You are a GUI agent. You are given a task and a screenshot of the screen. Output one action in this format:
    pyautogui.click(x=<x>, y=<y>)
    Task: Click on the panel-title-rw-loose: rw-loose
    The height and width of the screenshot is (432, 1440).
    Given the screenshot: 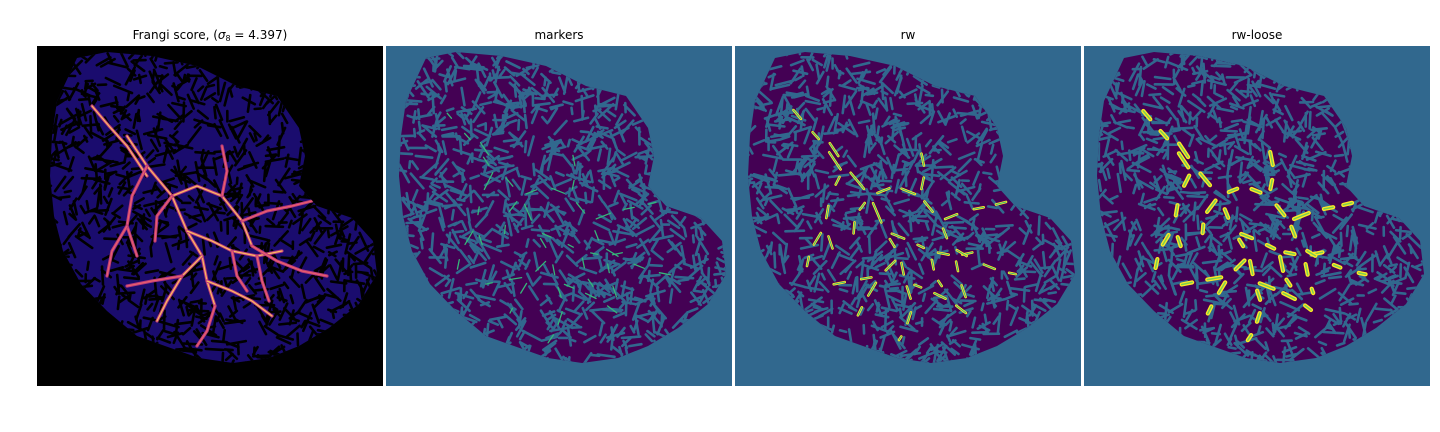 What is the action you would take?
    pyautogui.click(x=1257, y=35)
    